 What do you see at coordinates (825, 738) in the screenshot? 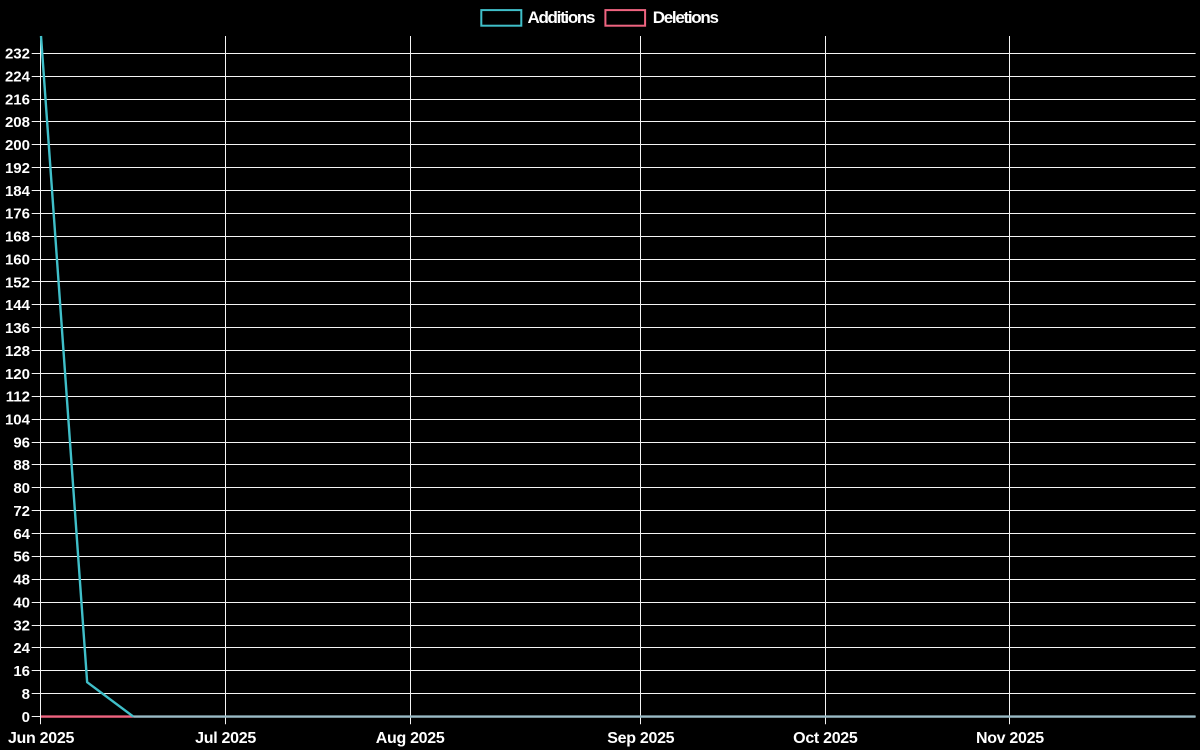
I see `svg-text: Oct 2025` at bounding box center [825, 738].